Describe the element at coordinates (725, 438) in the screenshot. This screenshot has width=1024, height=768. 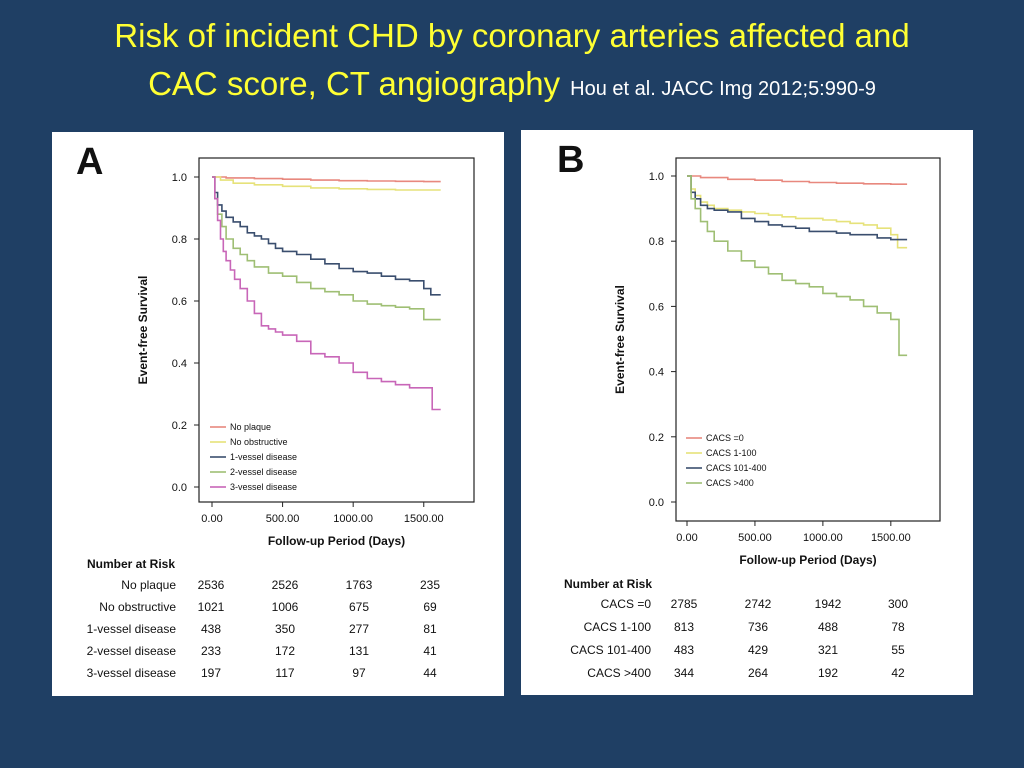
I see `legend-label: CACS =0` at that location.